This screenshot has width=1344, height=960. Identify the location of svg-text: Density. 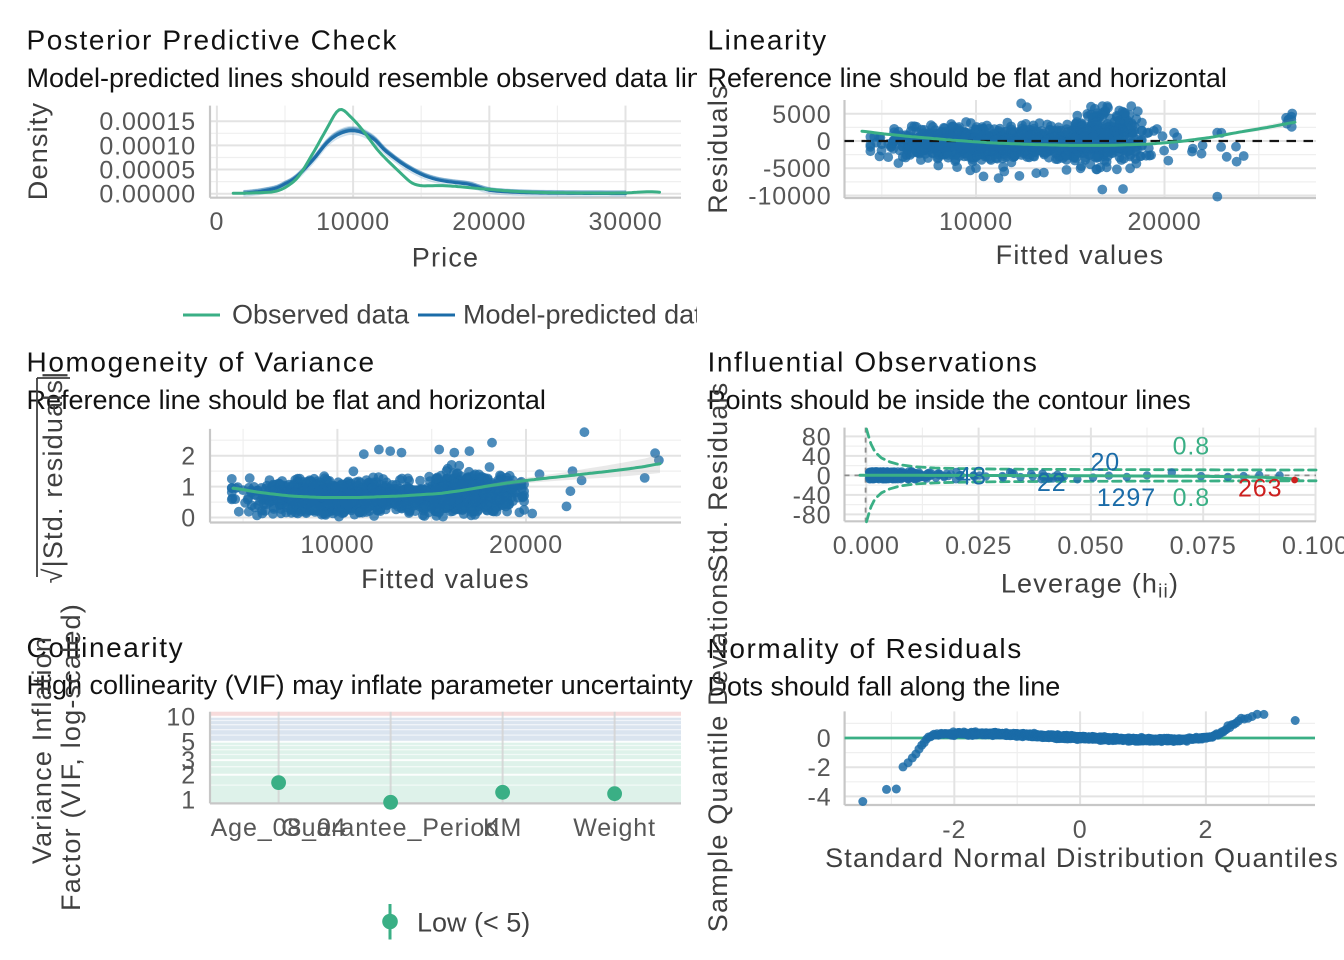
(38, 151).